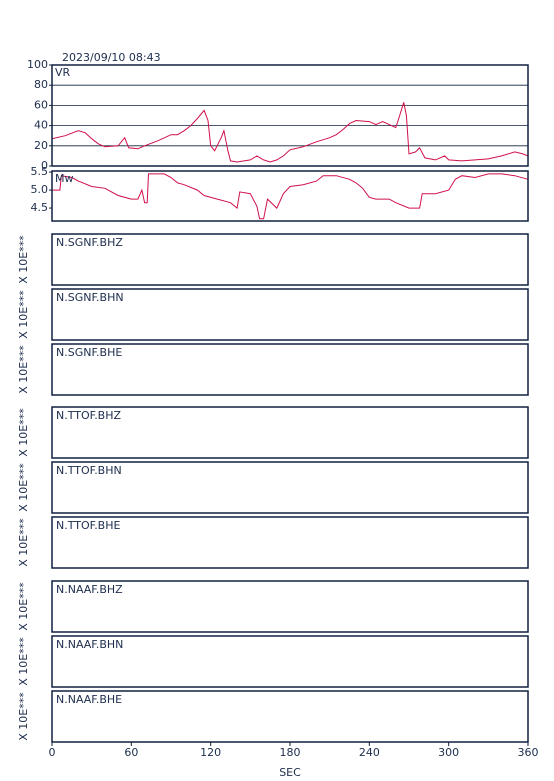  What do you see at coordinates (40, 207) in the screenshot?
I see `y-tick-label: 4.5` at bounding box center [40, 207].